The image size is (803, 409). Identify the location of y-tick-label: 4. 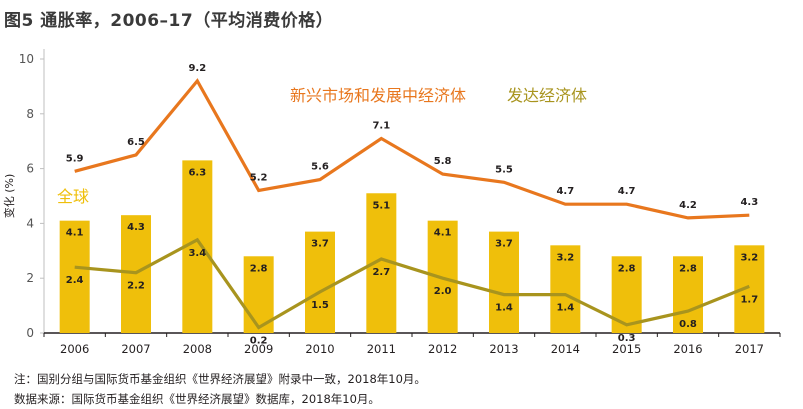
(30, 223).